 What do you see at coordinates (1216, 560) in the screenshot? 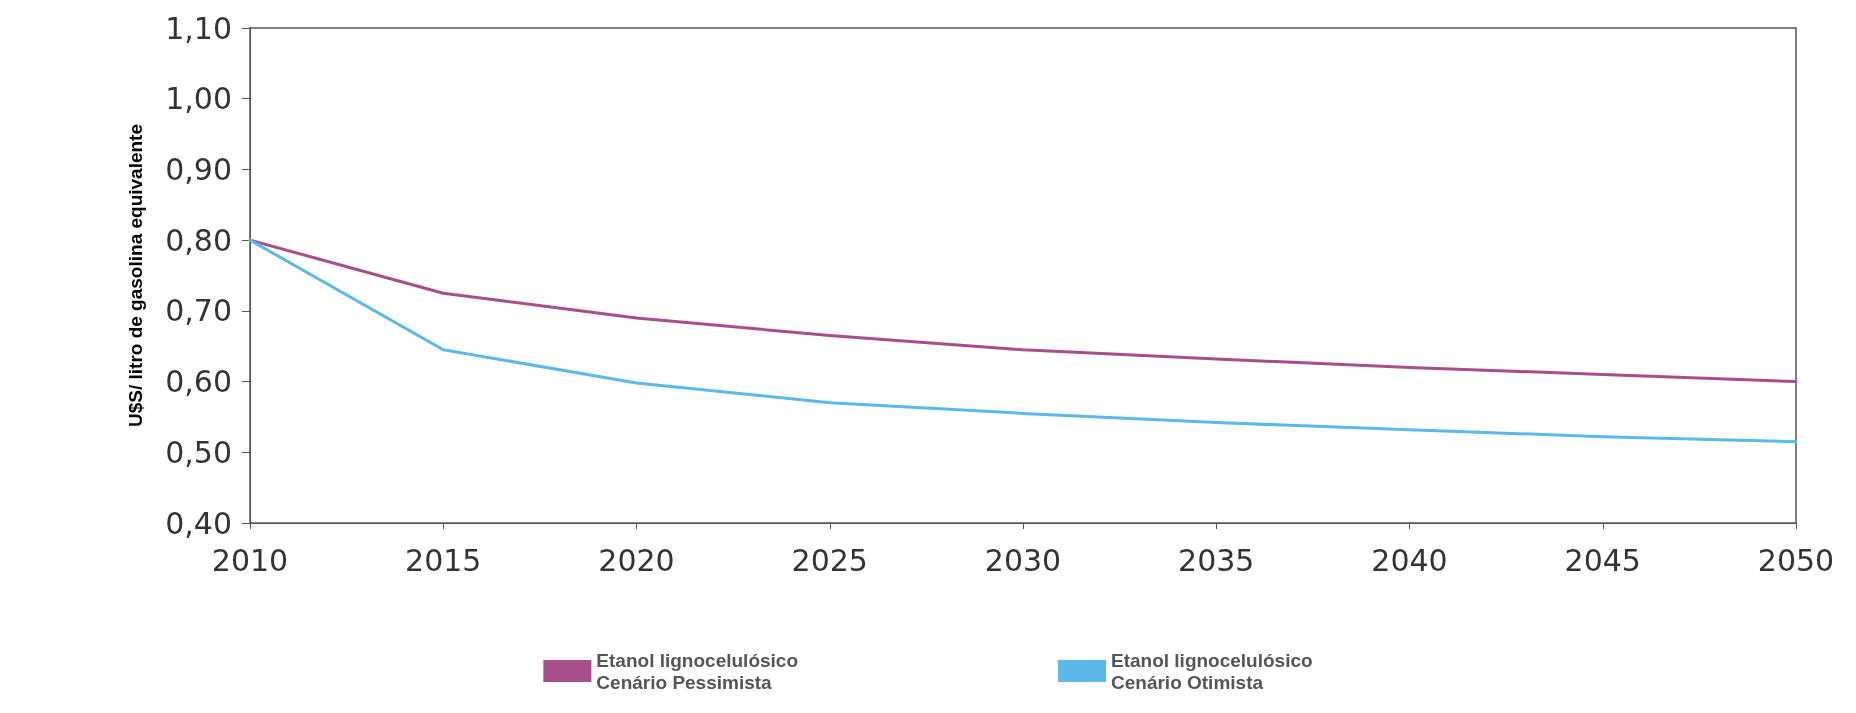
I see `x-tick-label: 2035` at bounding box center [1216, 560].